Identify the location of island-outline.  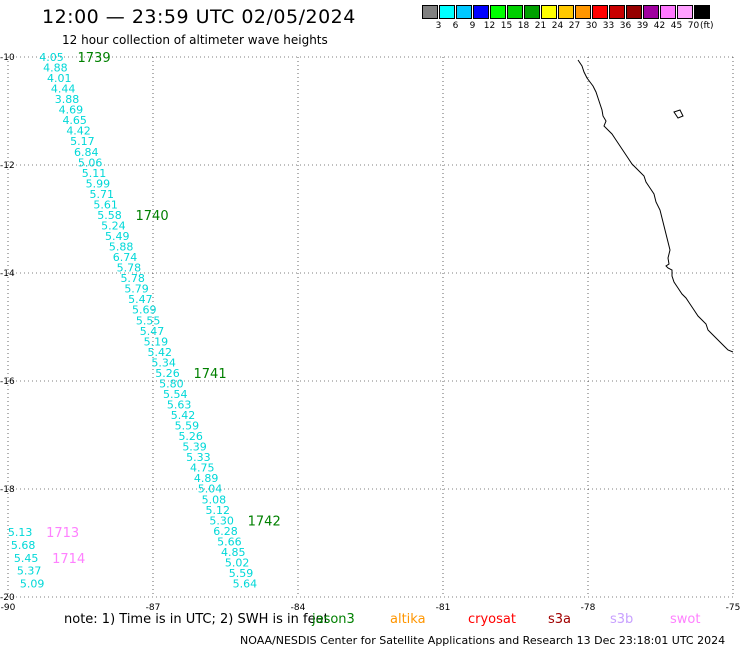
(678, 114).